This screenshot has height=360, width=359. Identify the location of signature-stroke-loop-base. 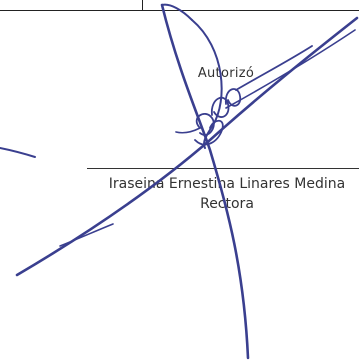
(209, 132).